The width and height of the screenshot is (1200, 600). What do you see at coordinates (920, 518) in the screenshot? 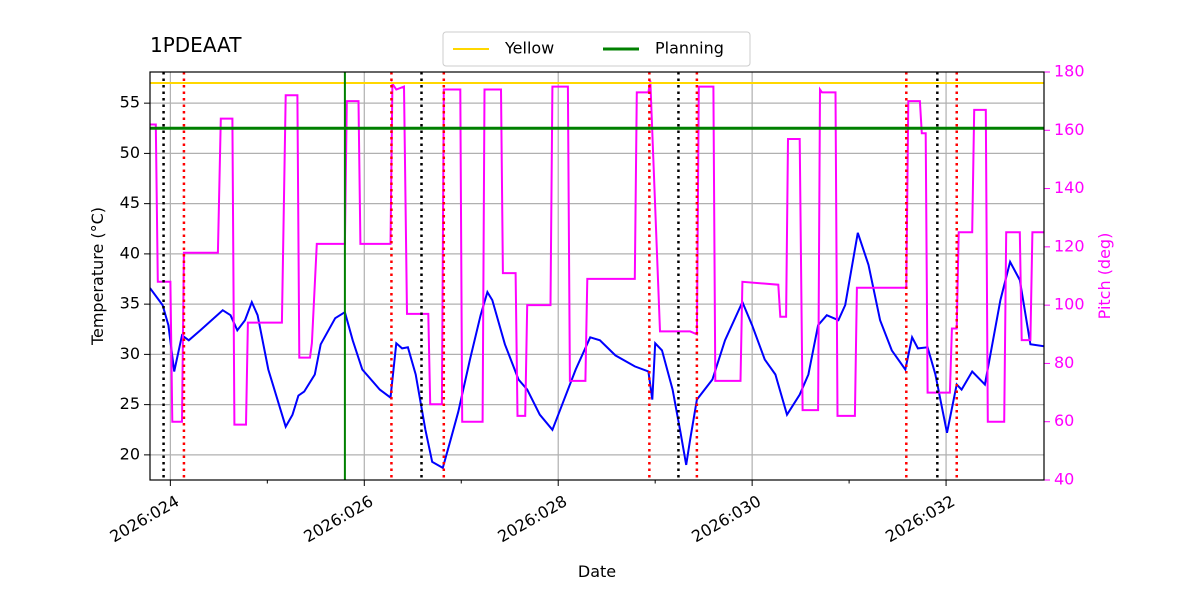
I see `x-tick-label: 2026:032` at bounding box center [920, 518].